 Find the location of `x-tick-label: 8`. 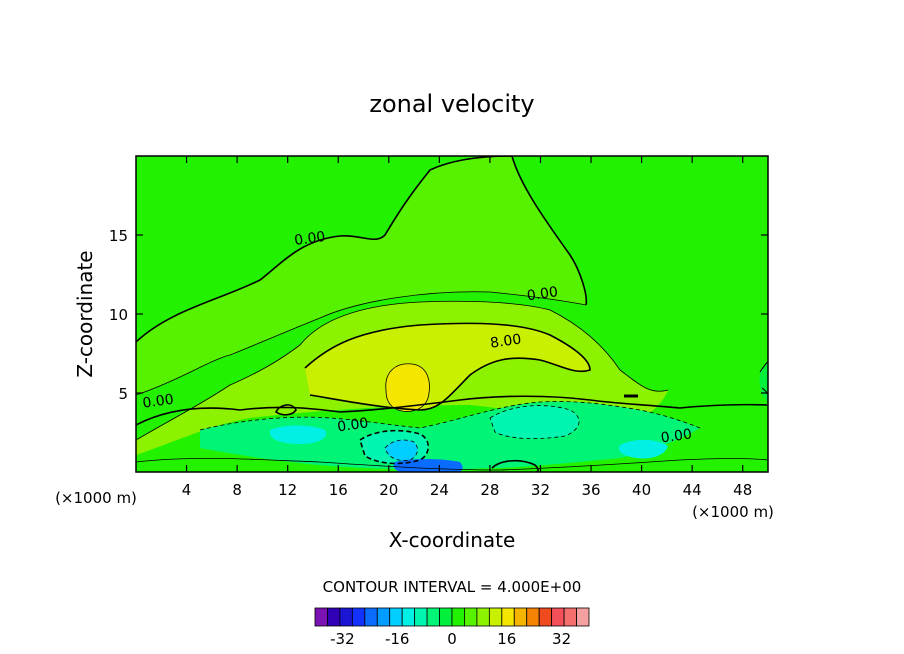

x-tick-label: 8 is located at coordinates (237, 490).